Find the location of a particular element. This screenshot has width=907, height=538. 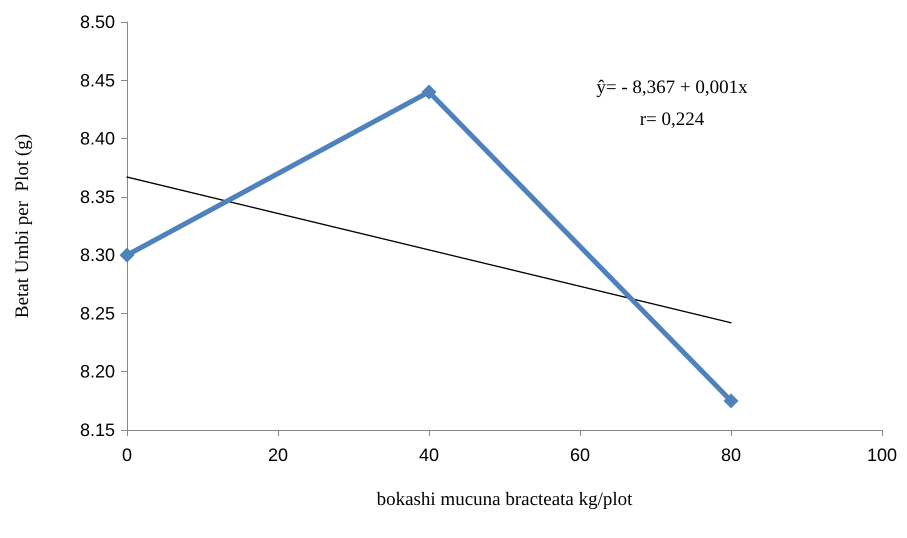

x-tick-label: 100 is located at coordinates (882, 455).